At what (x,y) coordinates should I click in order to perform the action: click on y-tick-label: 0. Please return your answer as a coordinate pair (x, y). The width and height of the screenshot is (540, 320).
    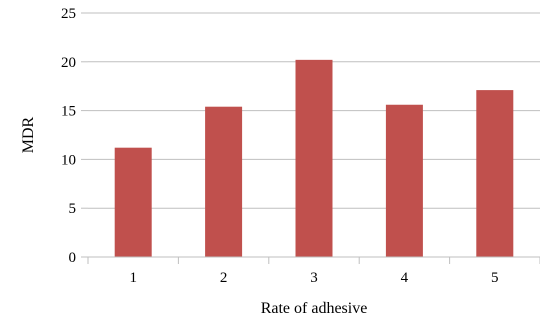
    Looking at the image, I should click on (73, 258).